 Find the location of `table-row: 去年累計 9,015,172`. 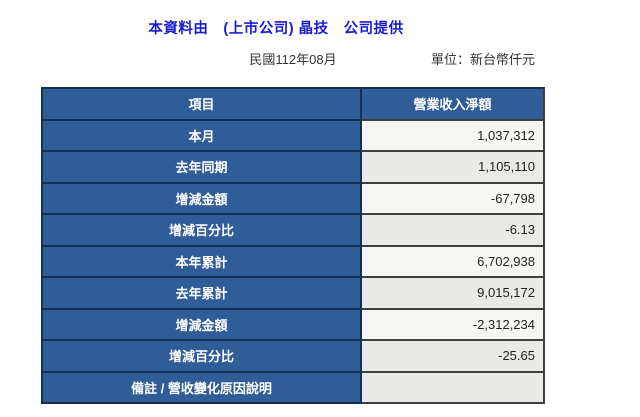

table-row: 去年累計 9,015,172 is located at coordinates (293, 294).